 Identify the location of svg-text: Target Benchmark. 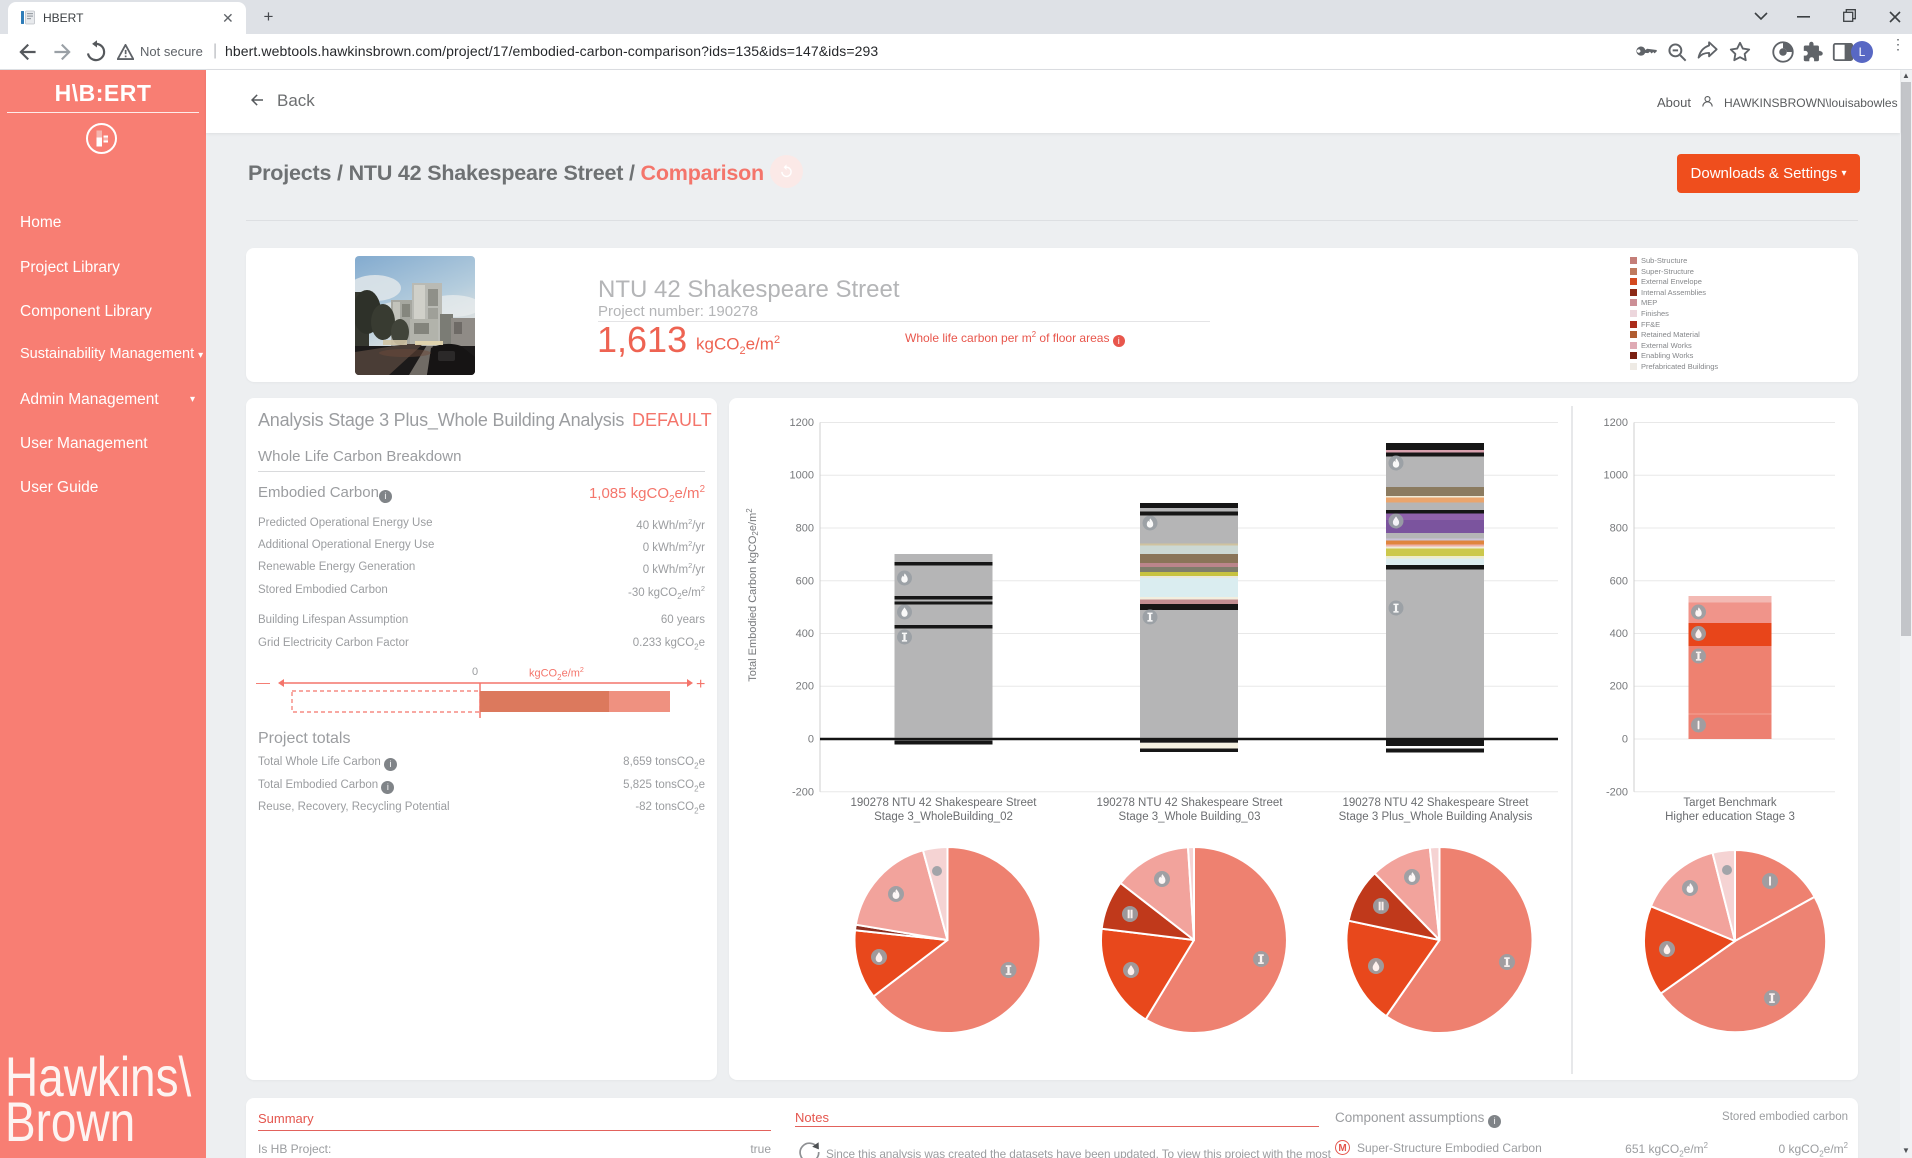
(1730, 803).